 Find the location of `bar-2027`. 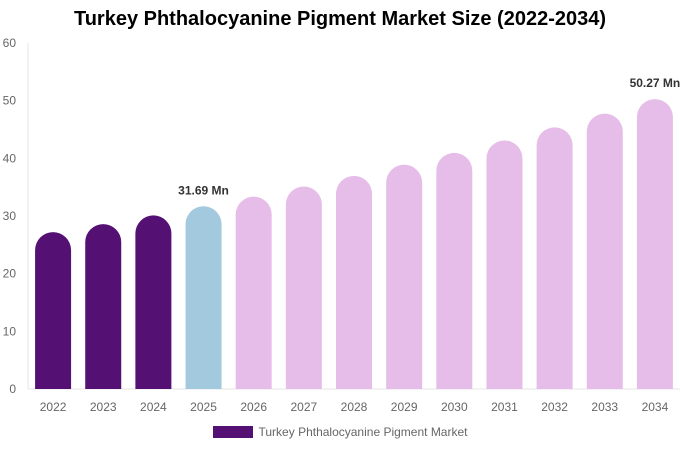

bar-2027 is located at coordinates (303, 287).